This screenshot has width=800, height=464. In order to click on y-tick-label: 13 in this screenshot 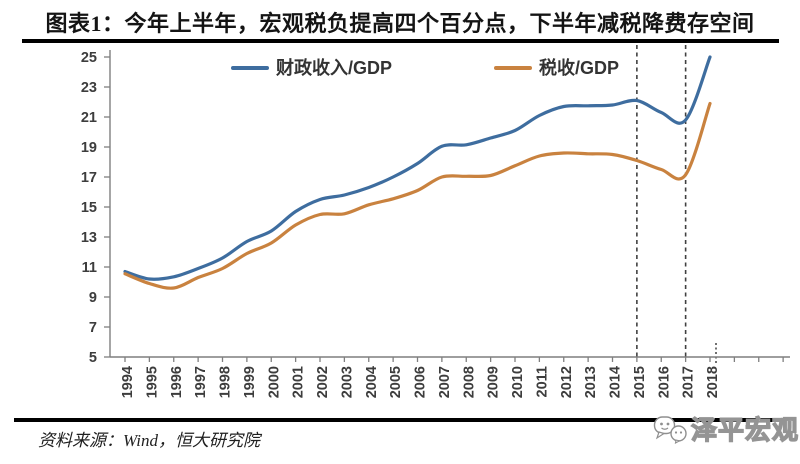, I will do `click(89, 238)`.